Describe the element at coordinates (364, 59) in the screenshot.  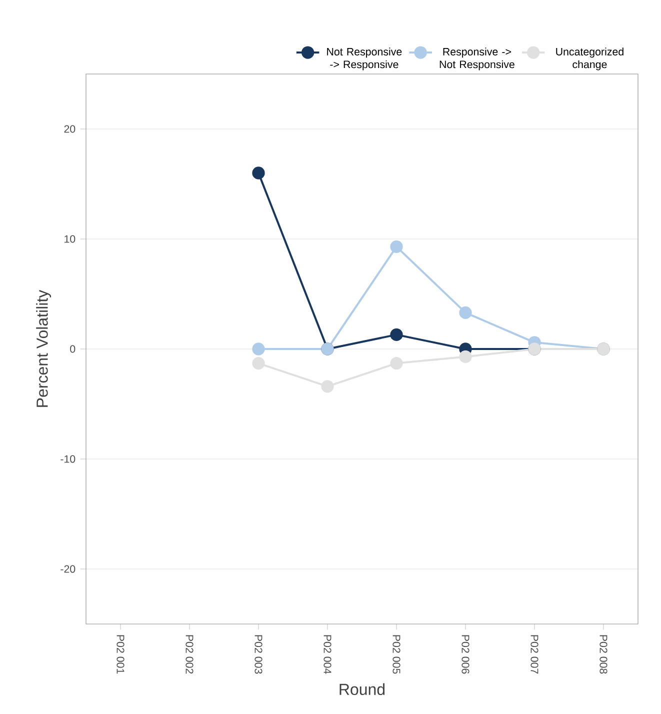
I see `legend-label: Not Responsive -> Responsive` at that location.